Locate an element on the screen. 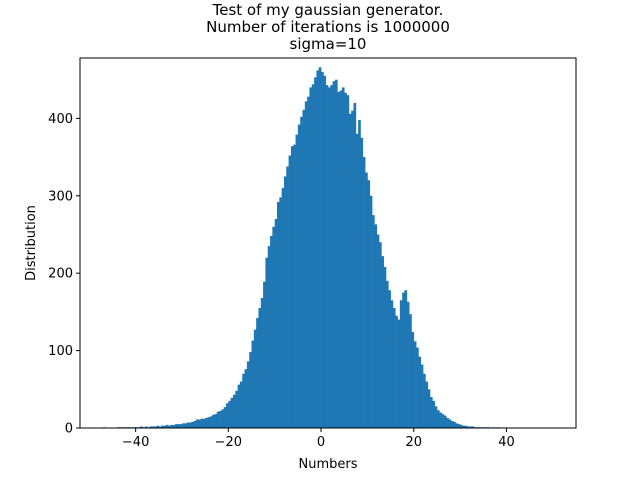 The width and height of the screenshot is (640, 480). x-tick-label: 20 is located at coordinates (413, 442).